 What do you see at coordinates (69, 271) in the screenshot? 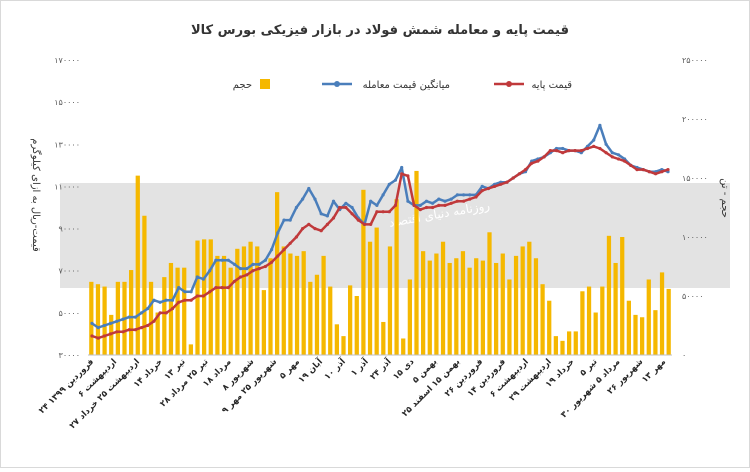
I see `left-tick-label: ۷۰۰۰۰` at bounding box center [69, 271].